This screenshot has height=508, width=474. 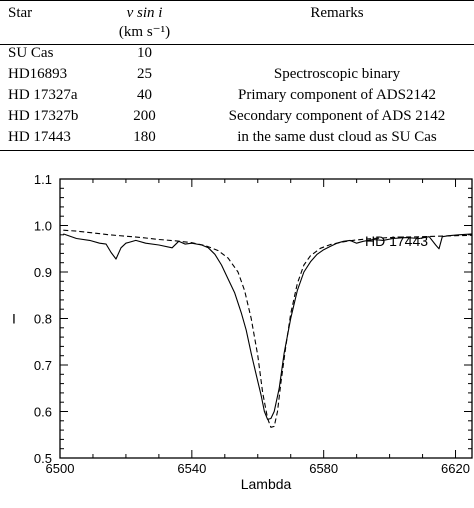 I want to click on table-cell-star: HD 17327a, so click(x=43, y=95).